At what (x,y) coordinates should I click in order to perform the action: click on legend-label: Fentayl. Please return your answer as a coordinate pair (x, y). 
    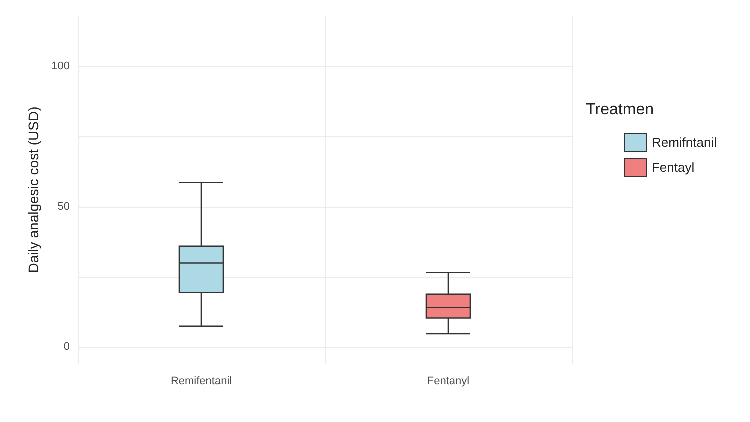
    Looking at the image, I should click on (673, 167).